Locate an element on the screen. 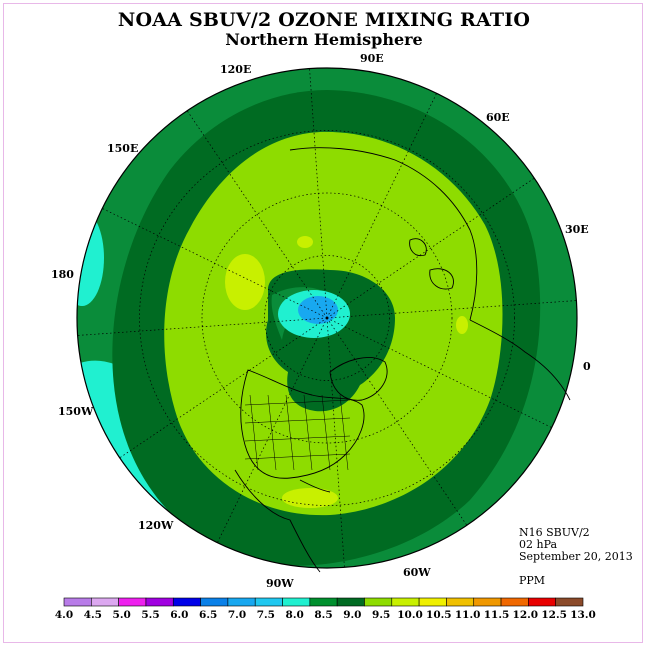 This screenshot has height=648, width=648. pressure-level-label: 02 hPa is located at coordinates (538, 544).